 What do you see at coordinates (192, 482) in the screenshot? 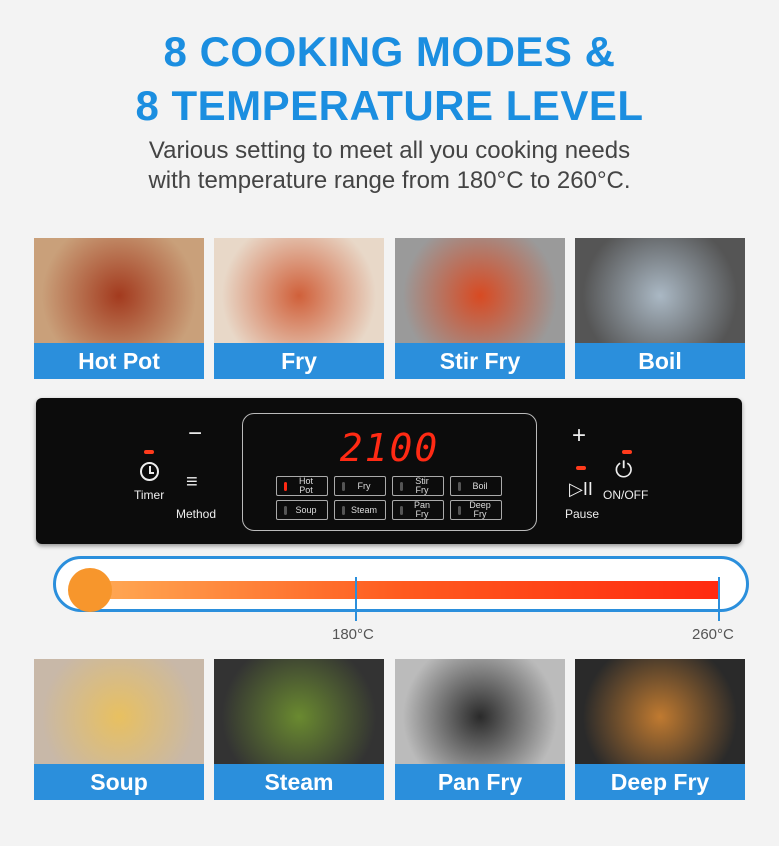
I see `menu-icon: ≡` at bounding box center [192, 482].